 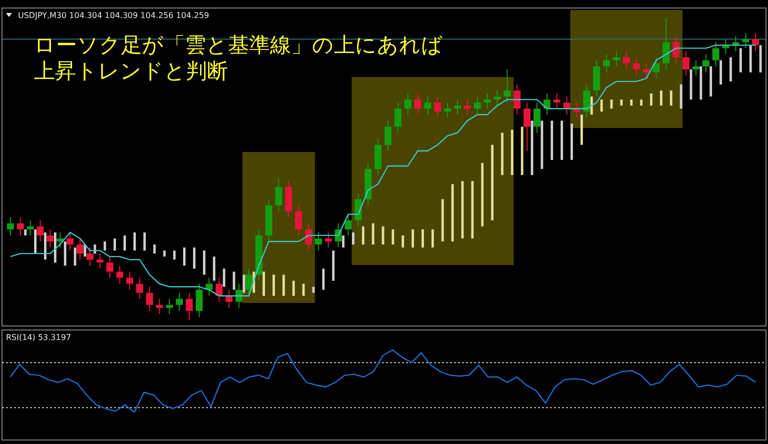 What do you see at coordinates (39, 337) in the screenshot?
I see `chart-title: RSI(14) 53.3197` at bounding box center [39, 337].